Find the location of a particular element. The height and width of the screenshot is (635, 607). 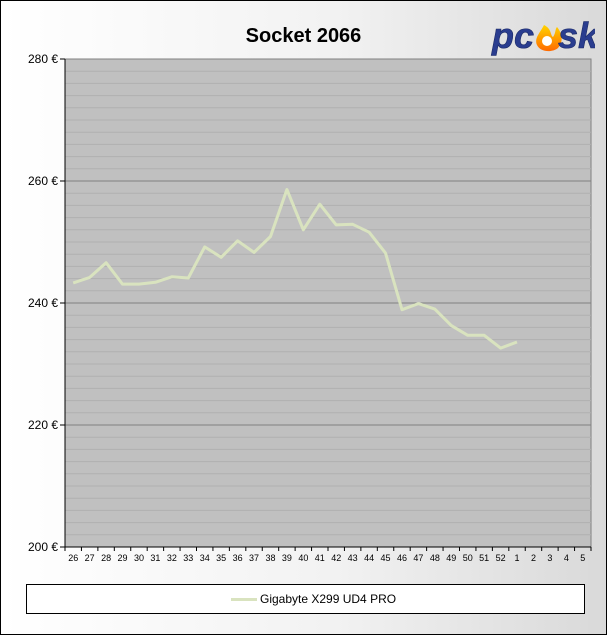

x-tick-label: 46 is located at coordinates (402, 558).